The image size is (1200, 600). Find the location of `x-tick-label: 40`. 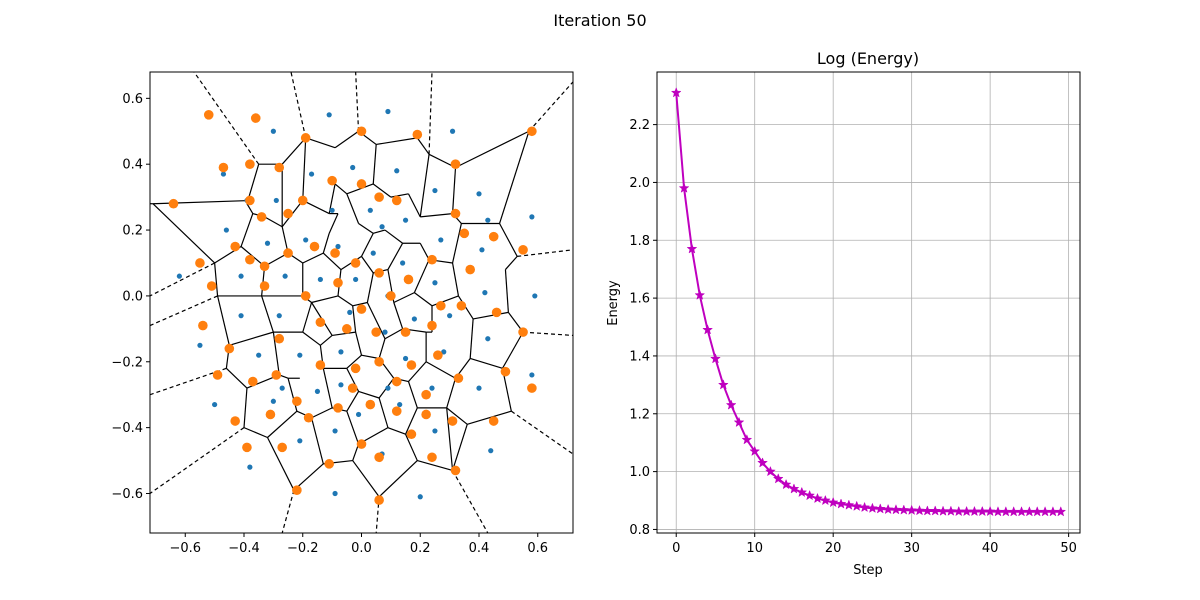

x-tick-label: 40 is located at coordinates (990, 548).